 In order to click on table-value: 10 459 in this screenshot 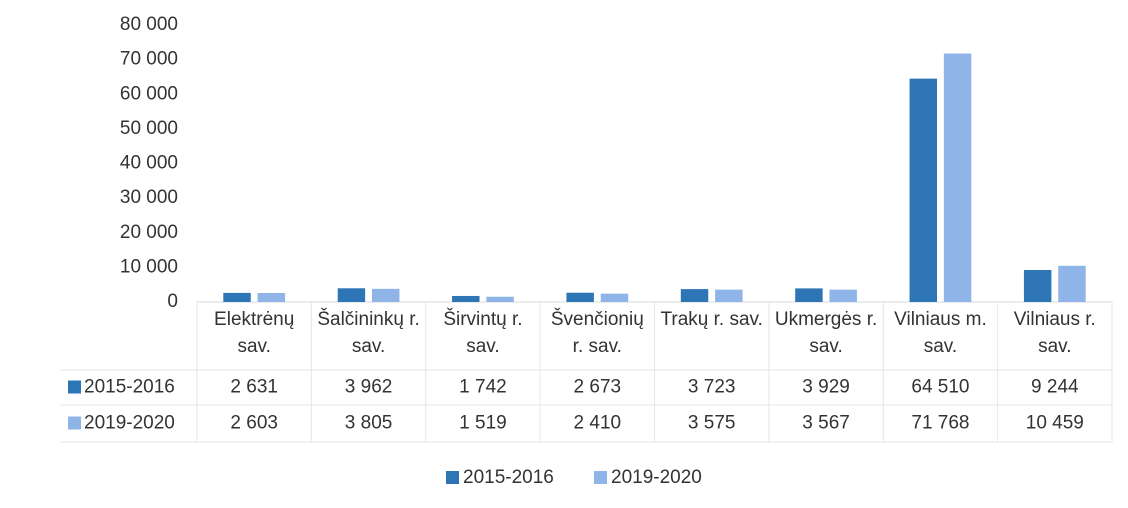, I will do `click(1055, 423)`.